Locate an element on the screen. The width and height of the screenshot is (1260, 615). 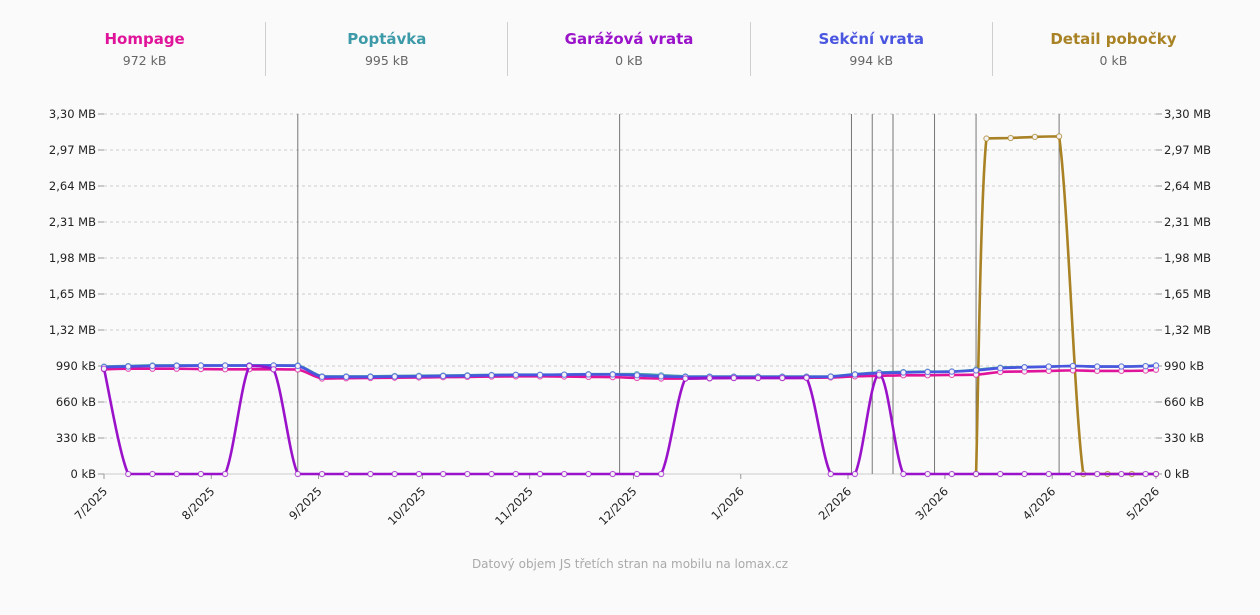
y-tick-label-left: 1,32 MB is located at coordinates (72, 330).